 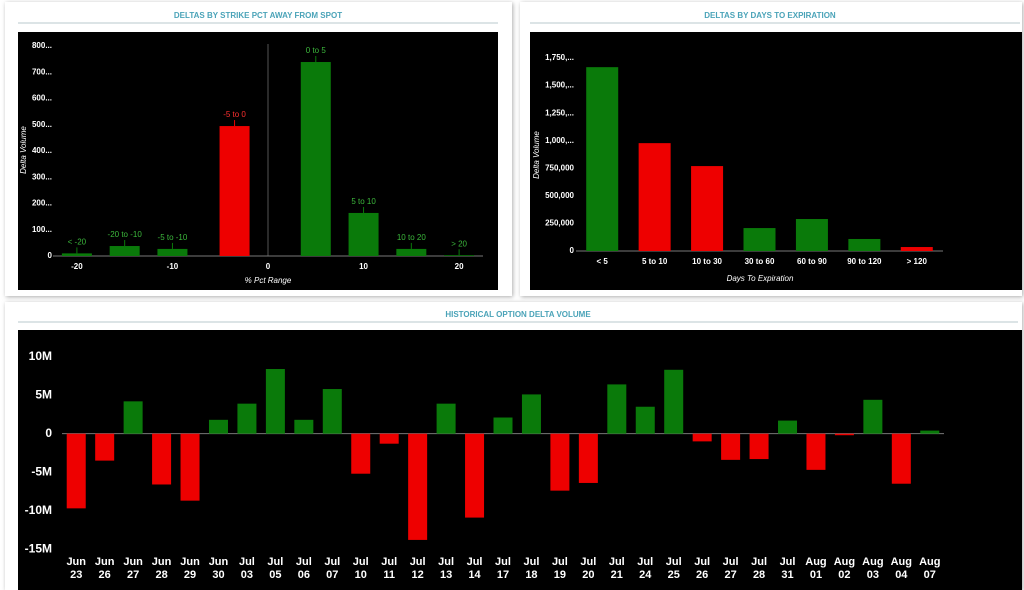 What do you see at coordinates (23, 150) in the screenshot?
I see `y-axis-label: Delta Volume` at bounding box center [23, 150].